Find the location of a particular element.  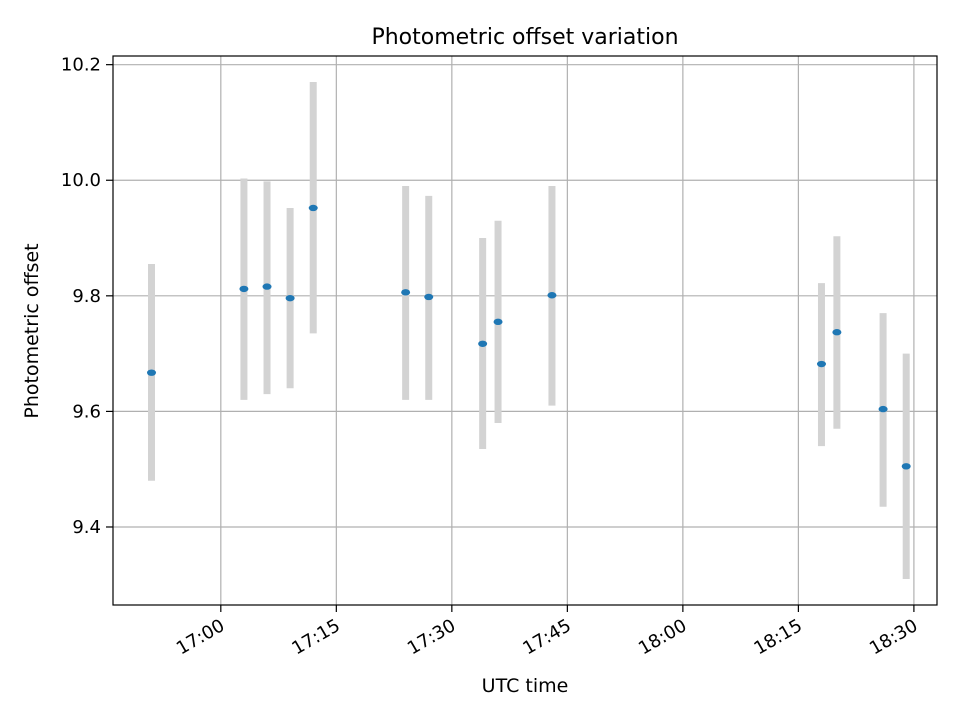

y-tick-label: 10.2 is located at coordinates (81, 65).